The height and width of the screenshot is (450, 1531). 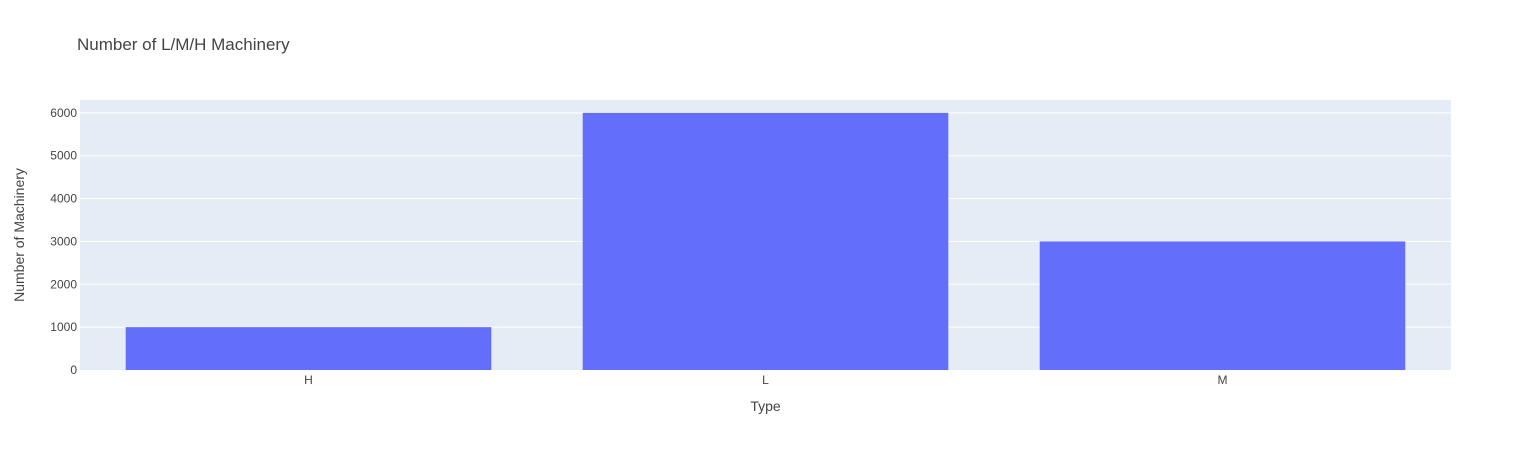 I want to click on y-axis-ticks: 0 1000 2000 3000 4000 5000 6000, so click(x=63, y=241).